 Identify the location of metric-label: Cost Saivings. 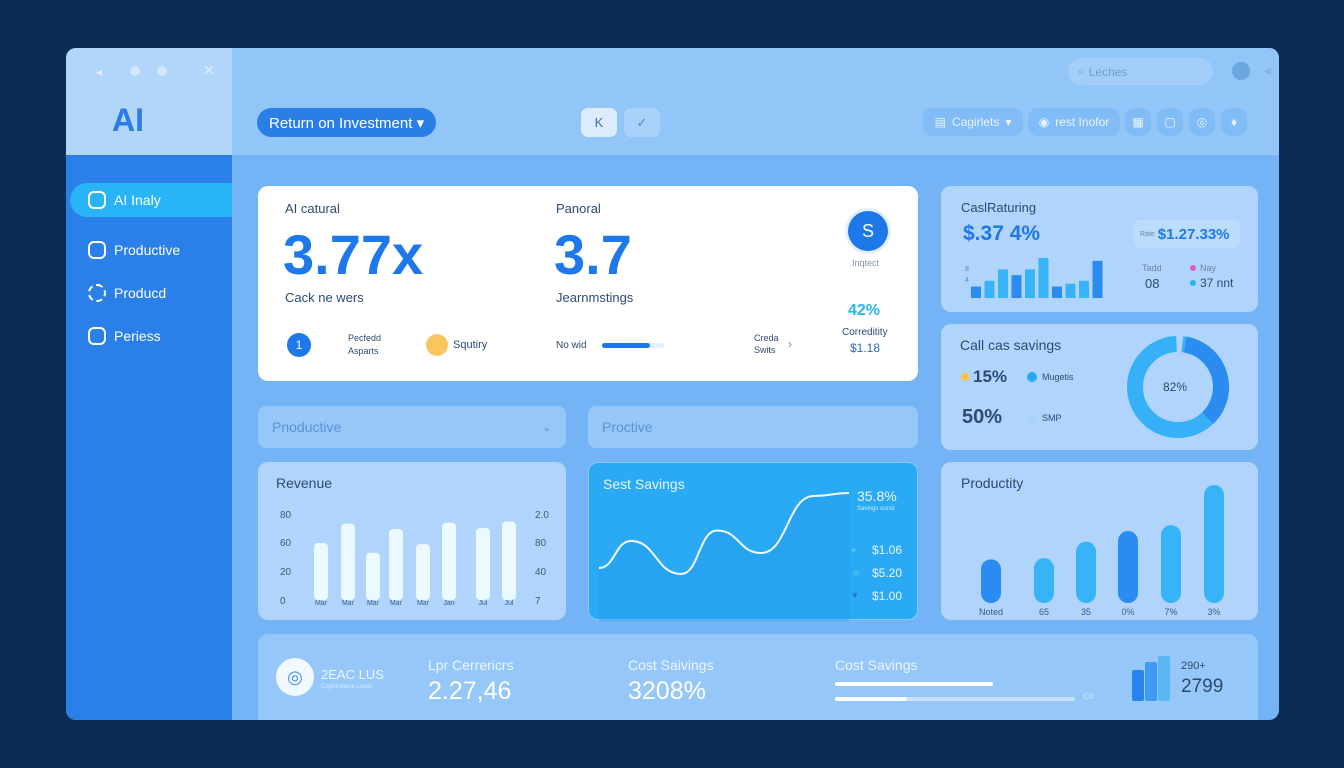
(671, 665).